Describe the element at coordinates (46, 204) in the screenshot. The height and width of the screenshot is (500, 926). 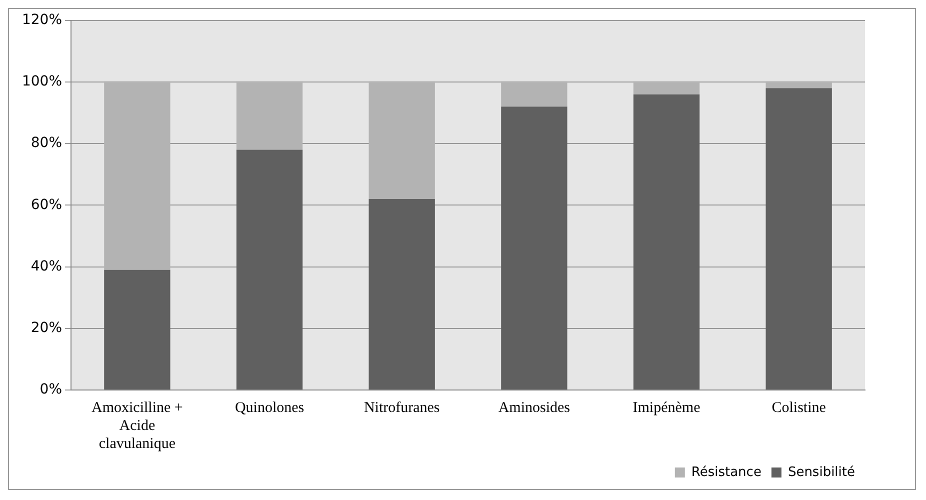
I see `y-tick-label: 60%` at that location.